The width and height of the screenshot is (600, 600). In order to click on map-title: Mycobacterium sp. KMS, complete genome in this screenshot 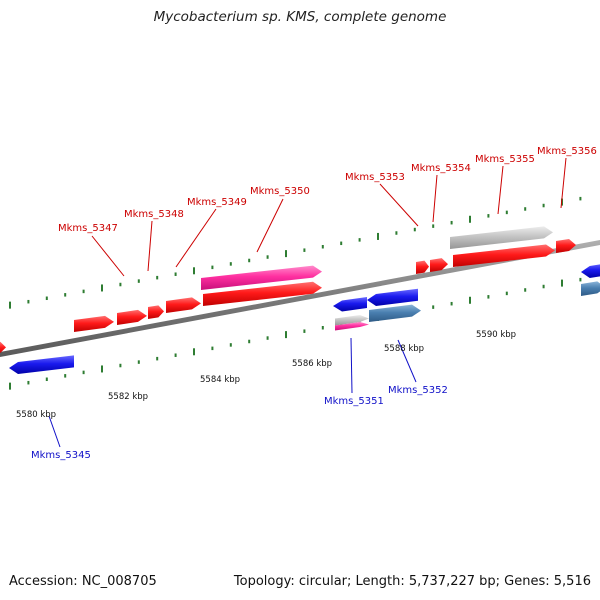, I will do `click(300, 17)`.